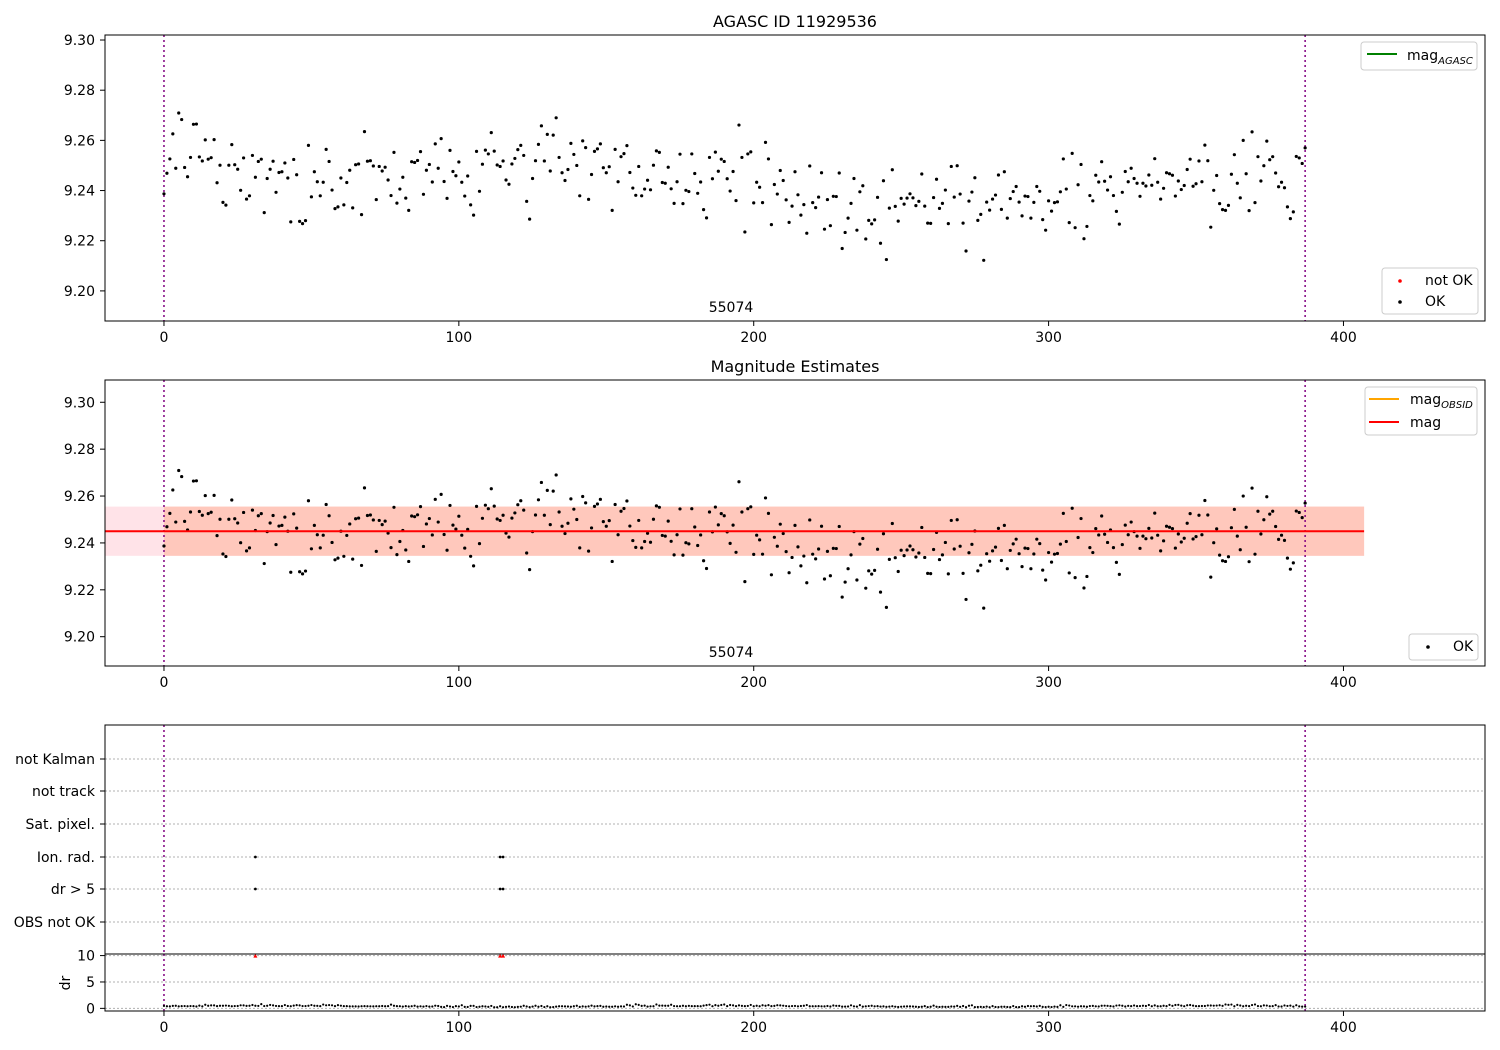 The width and height of the screenshot is (1500, 1050). Describe the element at coordinates (66, 858) in the screenshot. I see `flag-label-3: Ion. rad.` at that location.